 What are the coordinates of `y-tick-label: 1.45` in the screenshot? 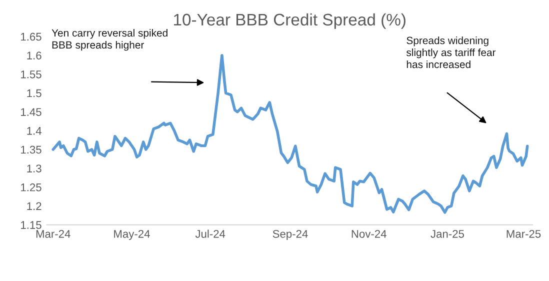 It's located at (31, 112).